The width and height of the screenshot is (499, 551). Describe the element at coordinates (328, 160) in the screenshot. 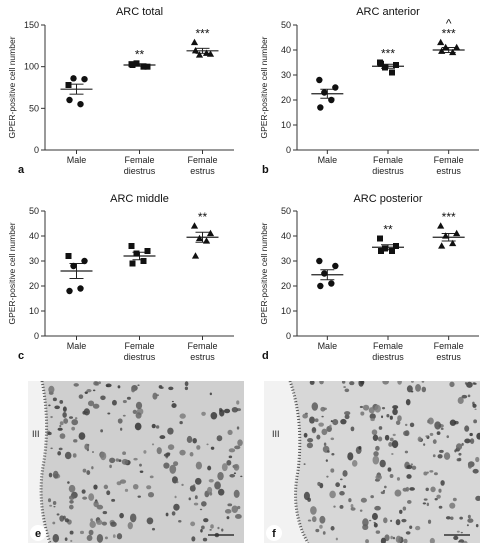

I see `x-tick-label: Male` at that location.